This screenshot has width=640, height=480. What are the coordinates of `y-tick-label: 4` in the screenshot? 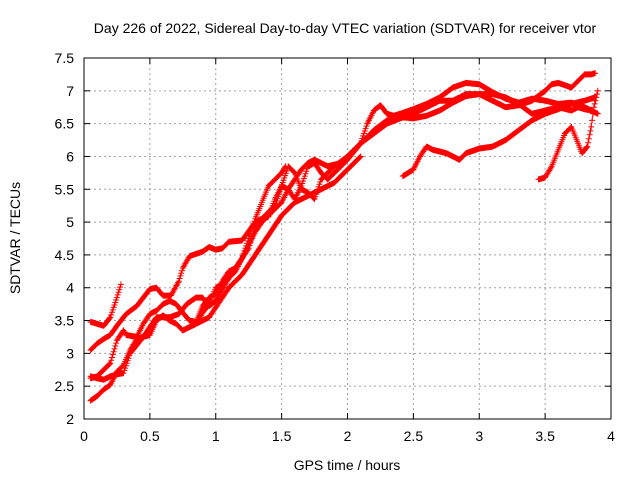 It's located at (70, 288).